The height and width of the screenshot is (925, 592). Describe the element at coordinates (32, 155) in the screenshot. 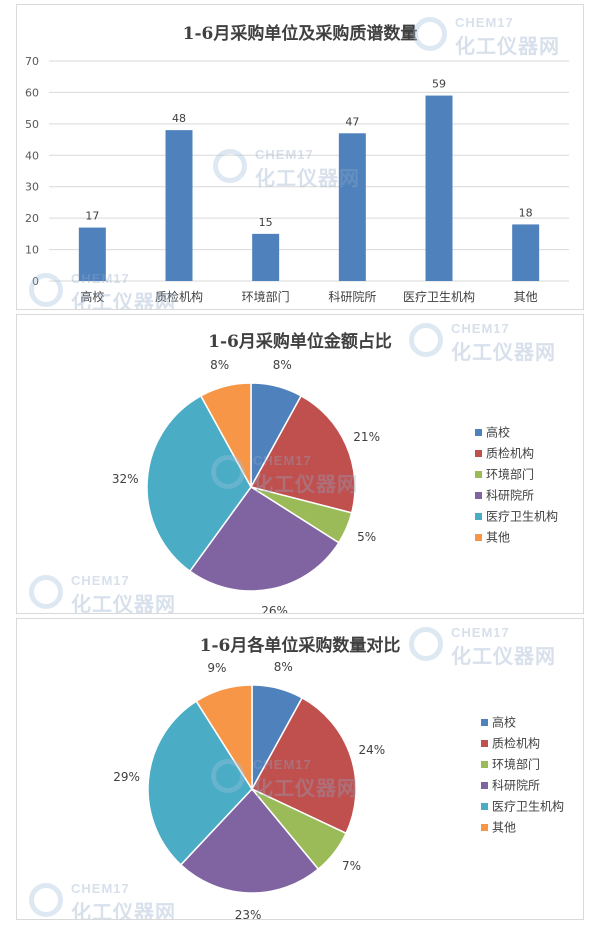

I see `y-tick-label: 40` at that location.